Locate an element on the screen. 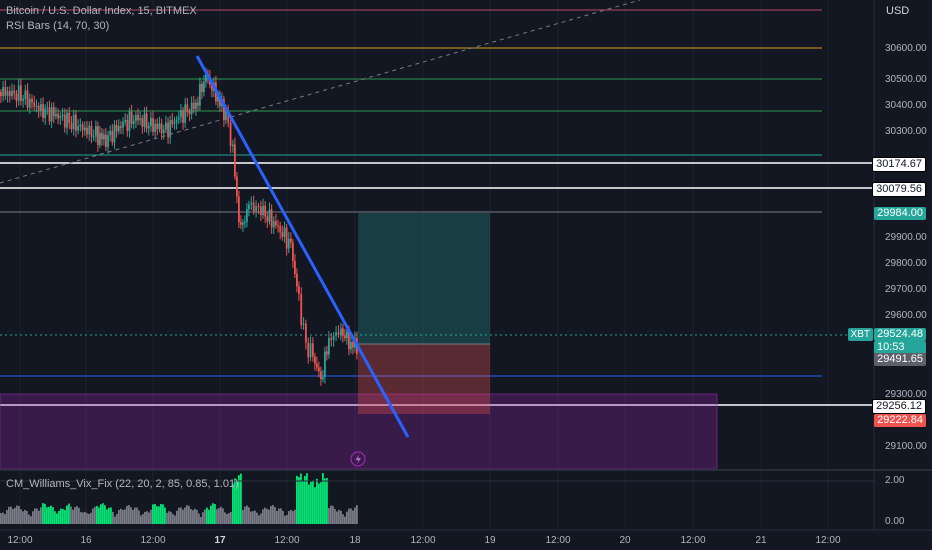 Image resolution: width=932 pixels, height=550 pixels. time-tick: 21 is located at coordinates (761, 540).